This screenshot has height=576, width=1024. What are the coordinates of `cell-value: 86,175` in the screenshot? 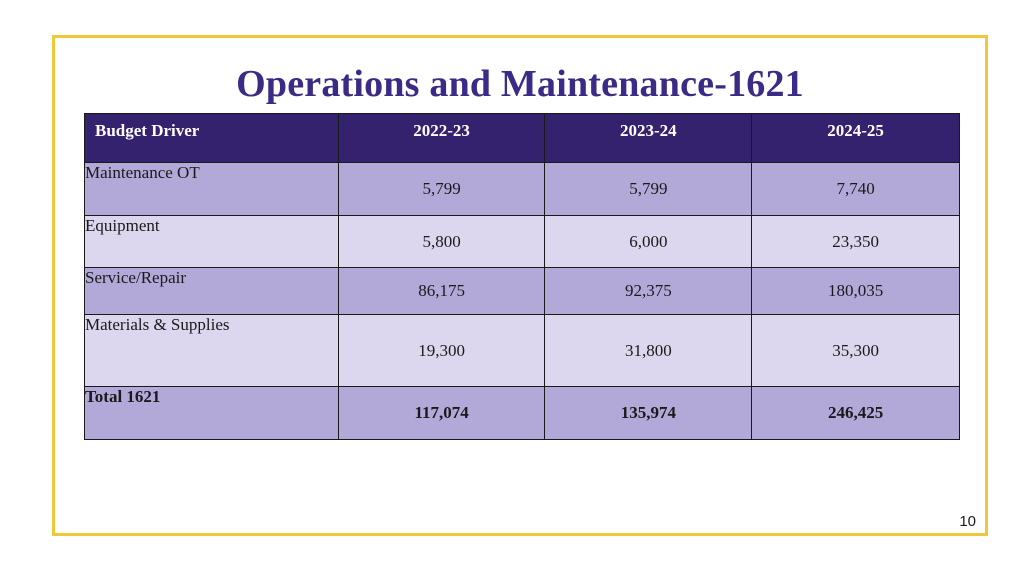 It's located at (441, 291).